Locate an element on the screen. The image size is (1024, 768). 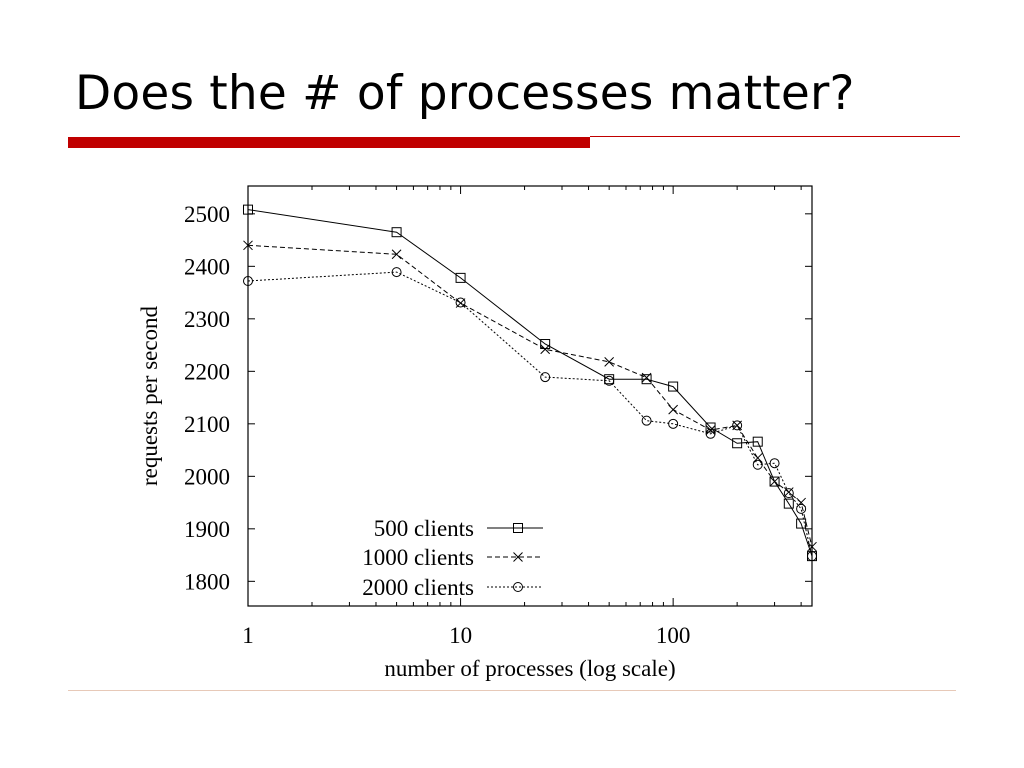
chart-legend: 500 clients 1000 clients 2000 clients is located at coordinates (452, 558).